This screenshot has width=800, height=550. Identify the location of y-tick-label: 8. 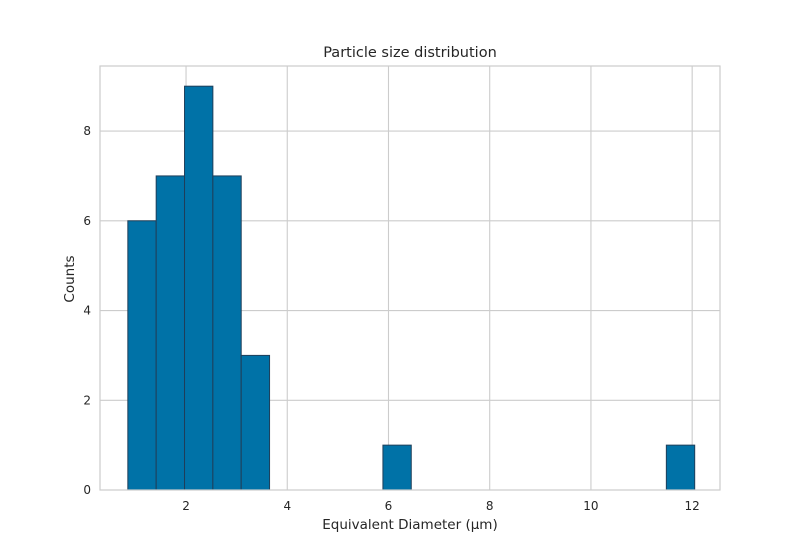
(87, 131).